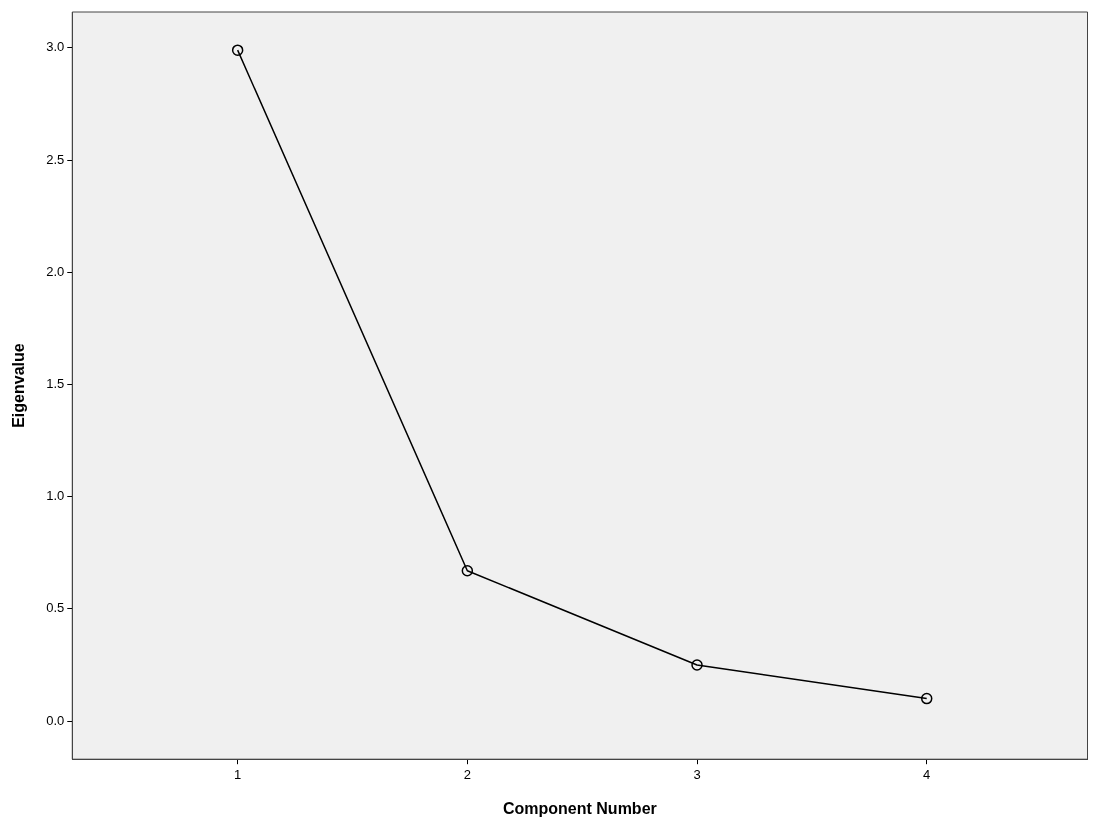 This screenshot has width=1094, height=827. I want to click on y-tick-label: 0.5, so click(55, 608).